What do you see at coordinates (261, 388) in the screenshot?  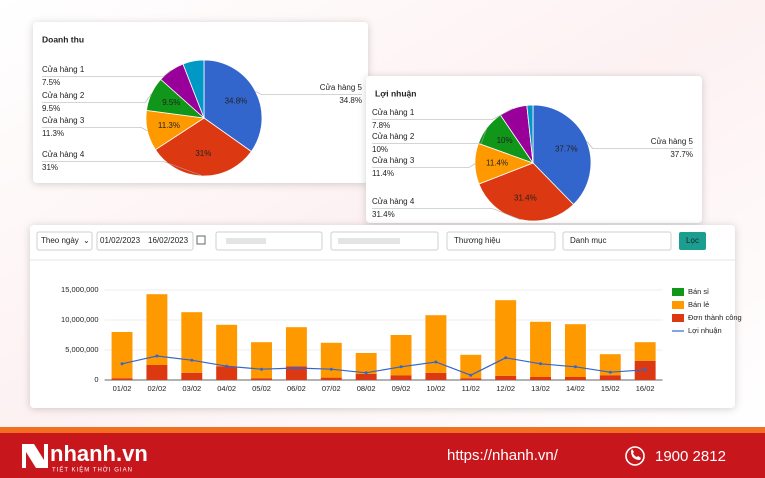 I see `x-tick-label: 05/02` at bounding box center [261, 388].